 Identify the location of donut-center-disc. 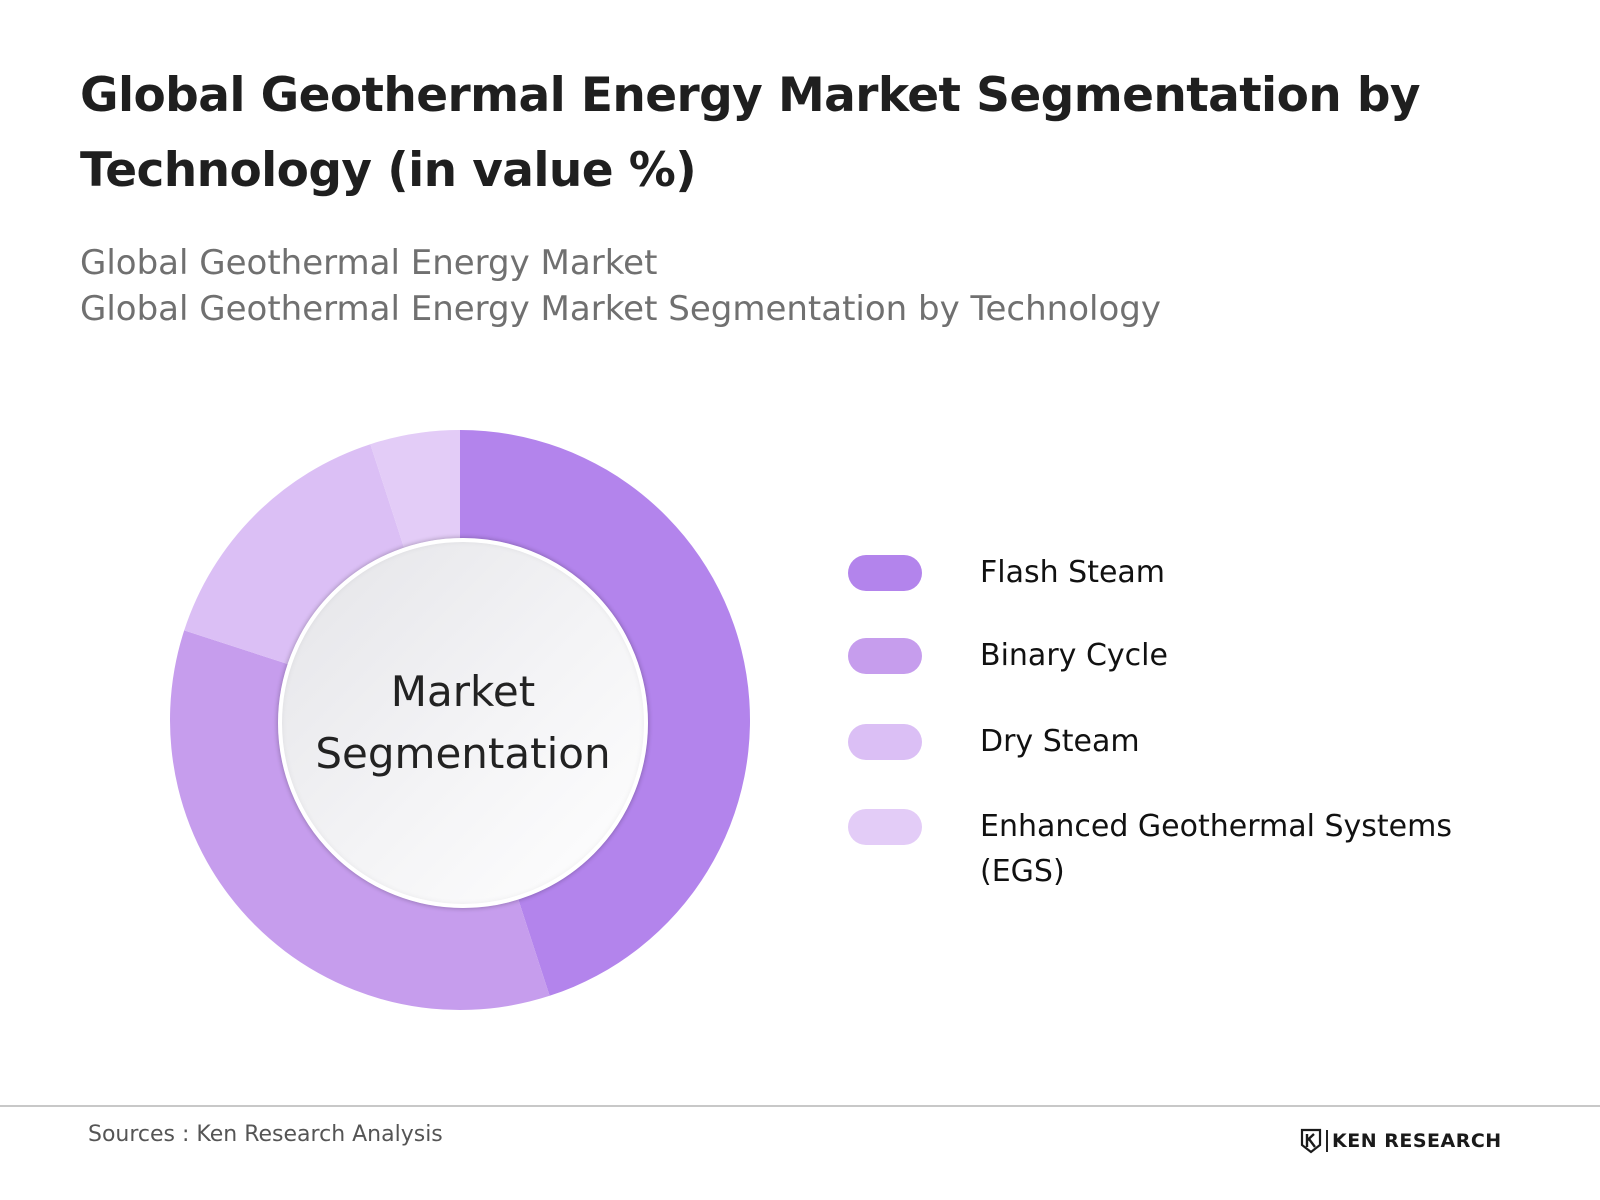
(463, 723).